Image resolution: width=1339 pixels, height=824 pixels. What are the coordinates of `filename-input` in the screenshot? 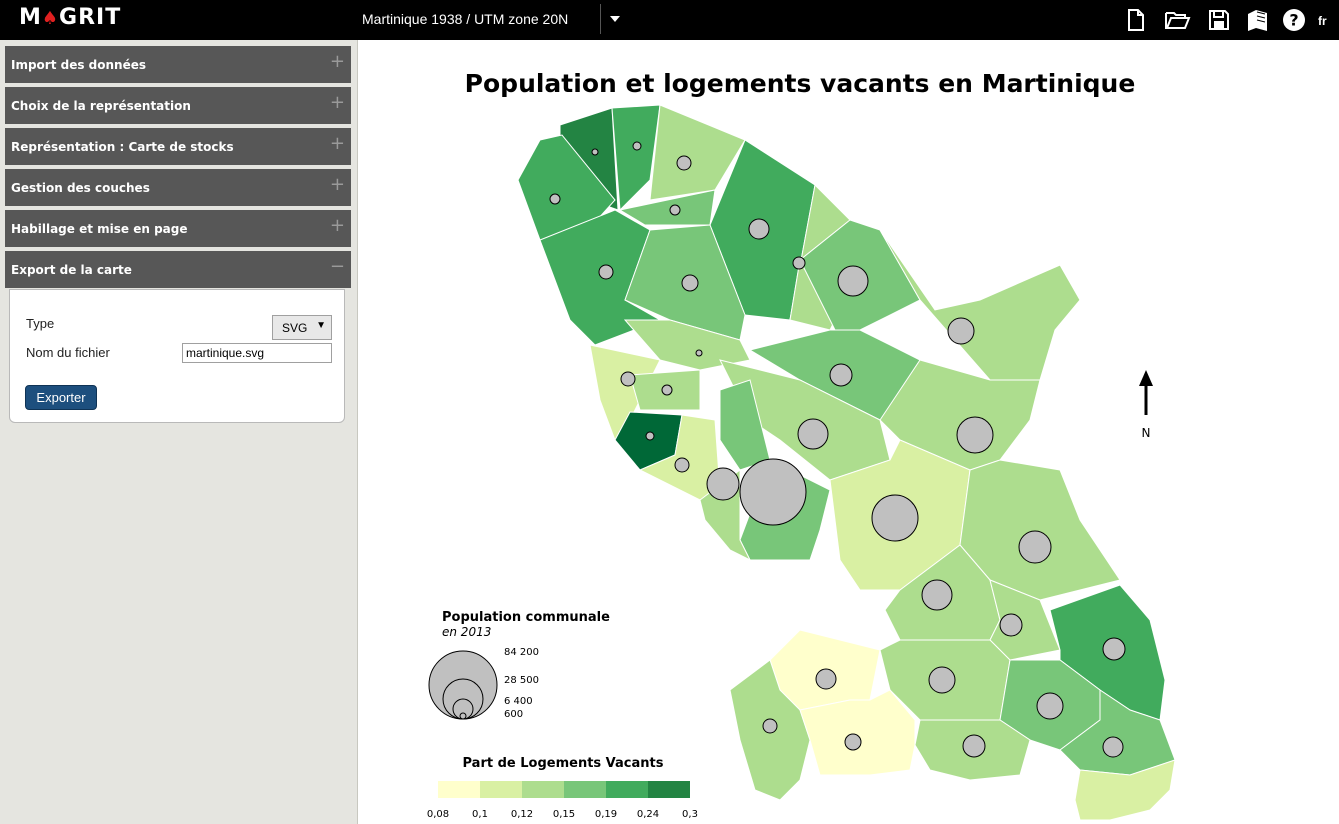 It's located at (257, 353).